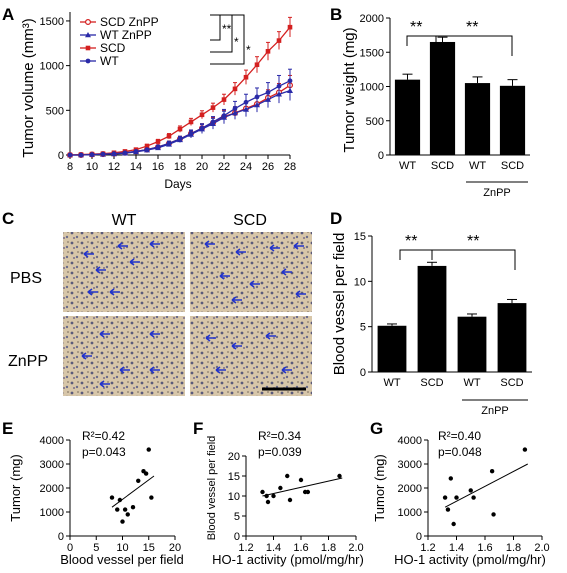  I want to click on panel-f-xlabel: HO-1 activity (pmol/mg/hr), so click(288, 559).